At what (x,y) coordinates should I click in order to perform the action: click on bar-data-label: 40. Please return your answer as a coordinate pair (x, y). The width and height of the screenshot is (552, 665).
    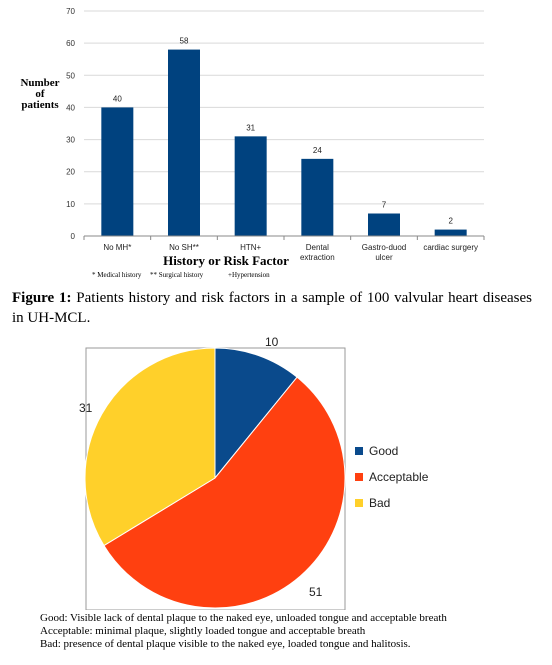
    Looking at the image, I should click on (117, 98).